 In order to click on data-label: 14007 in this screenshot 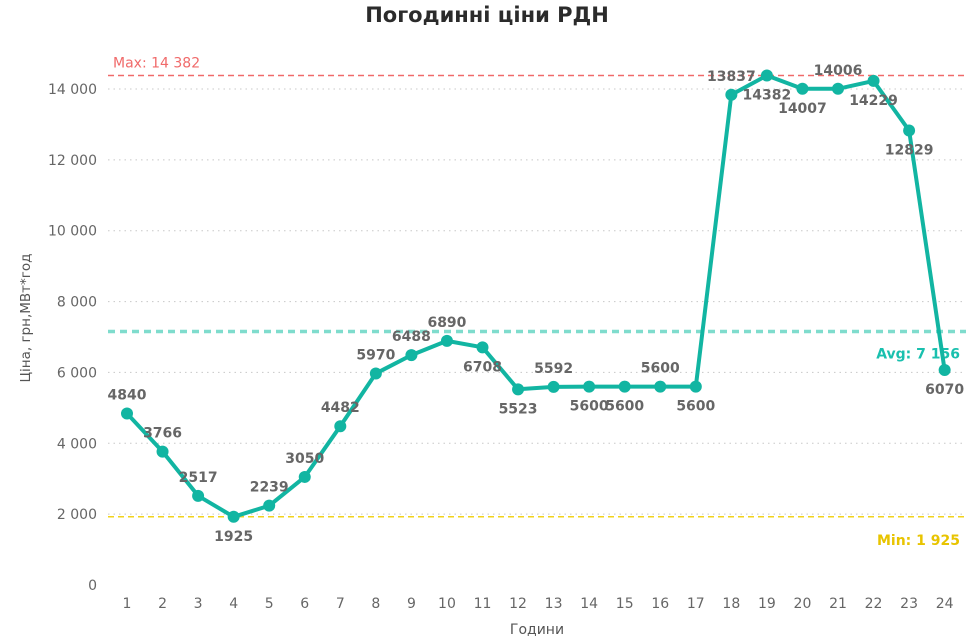, I will do `click(802, 109)`.